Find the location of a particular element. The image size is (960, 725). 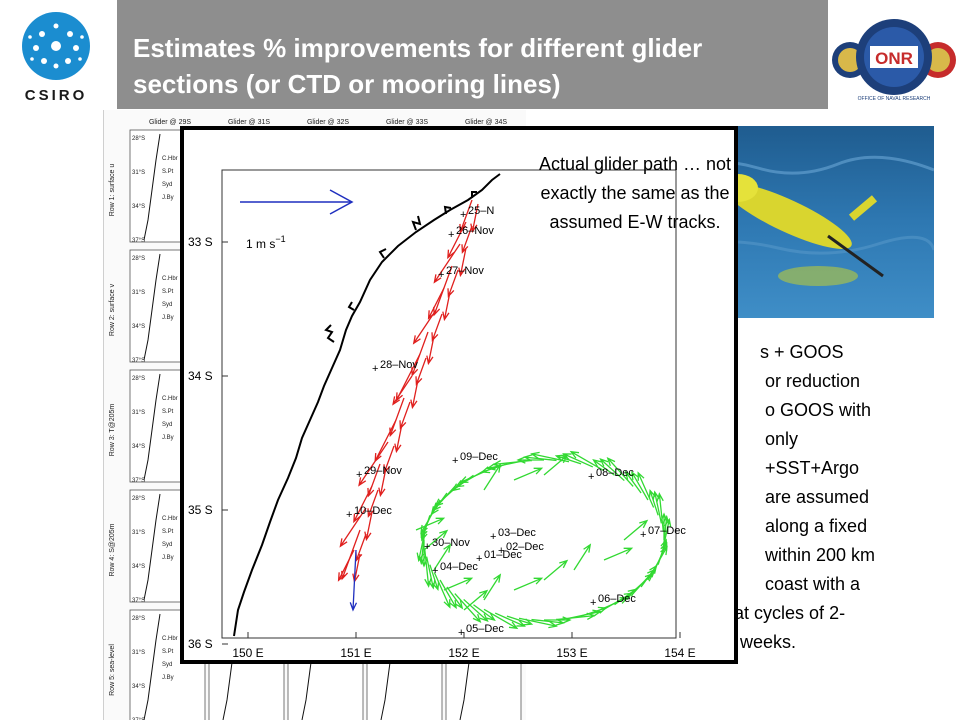

panel-column-header: Glider @ 33S is located at coordinates (407, 122).